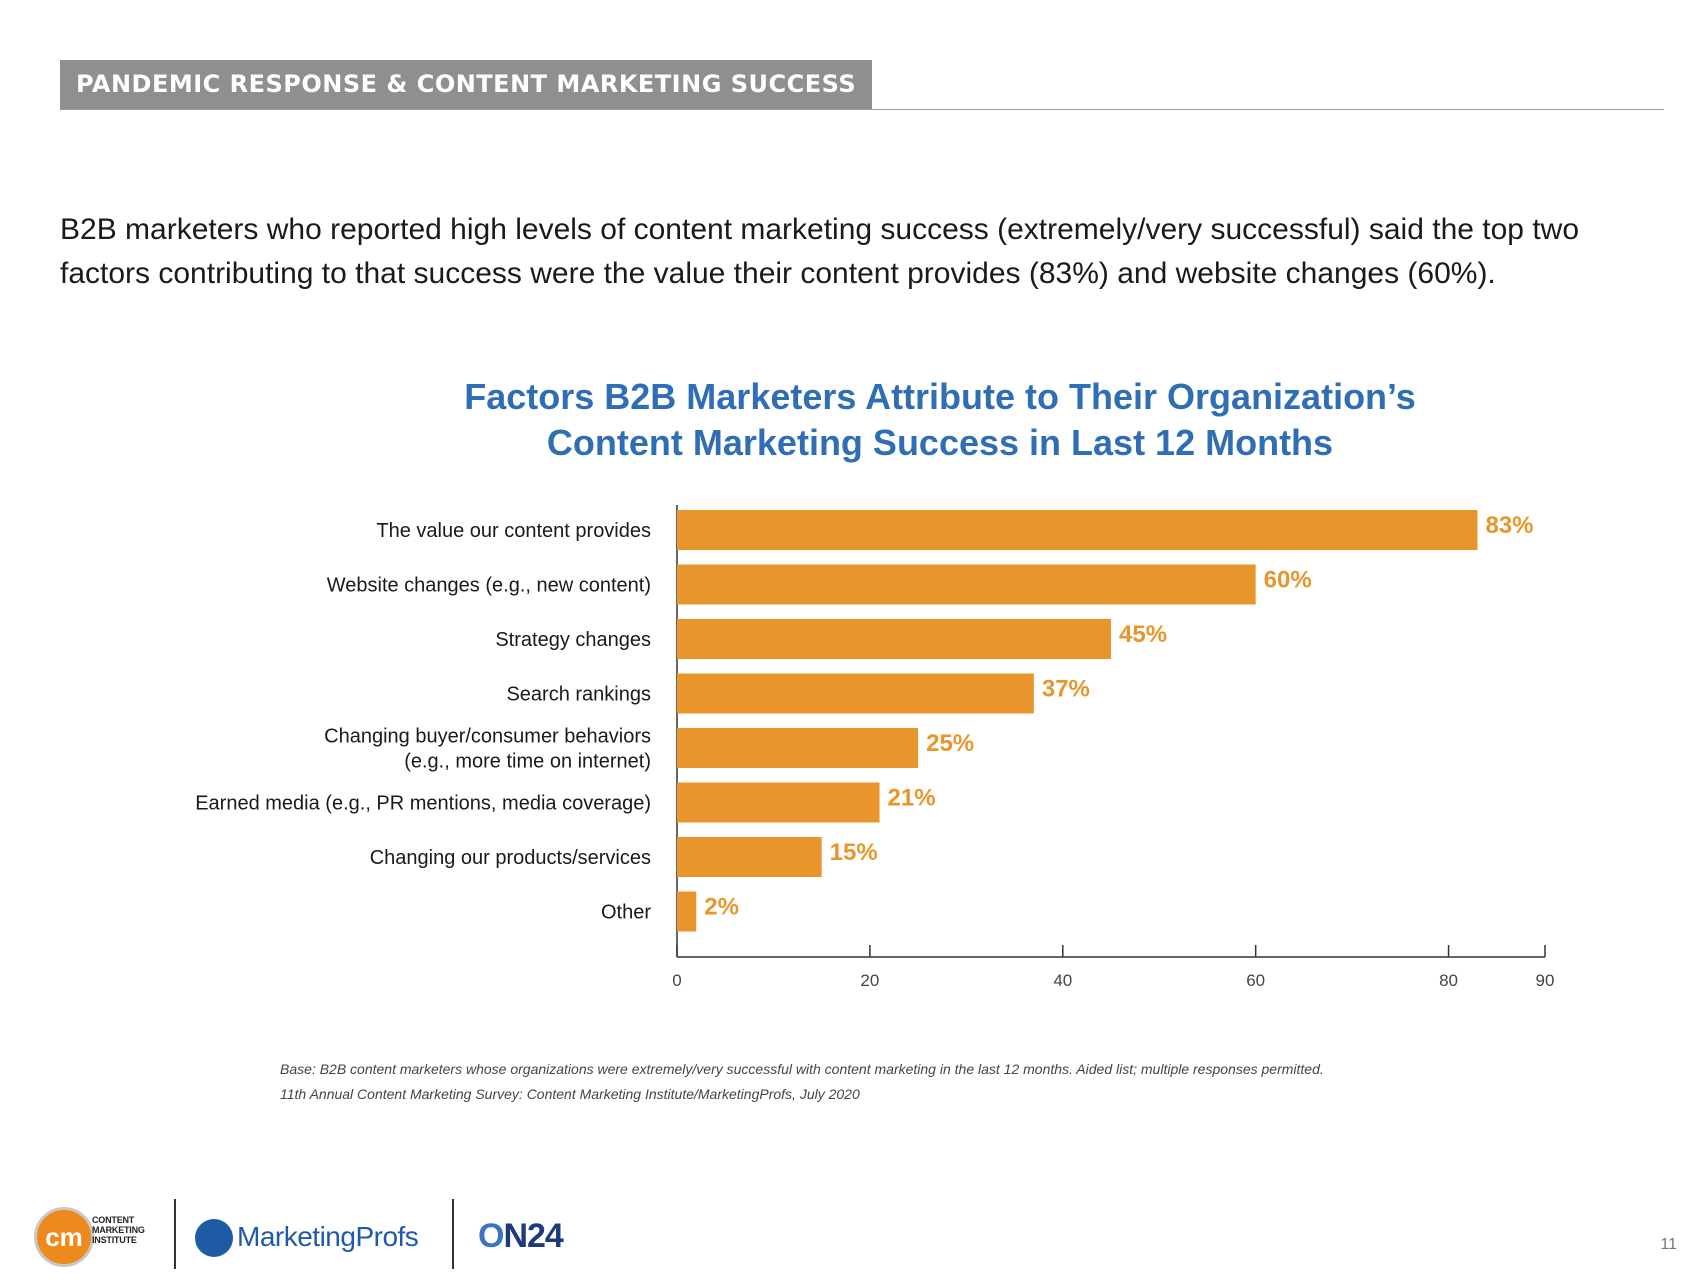 This screenshot has height=1280, width=1707. I want to click on cmi-logo-line-3: INSTITUTE, so click(114, 1240).